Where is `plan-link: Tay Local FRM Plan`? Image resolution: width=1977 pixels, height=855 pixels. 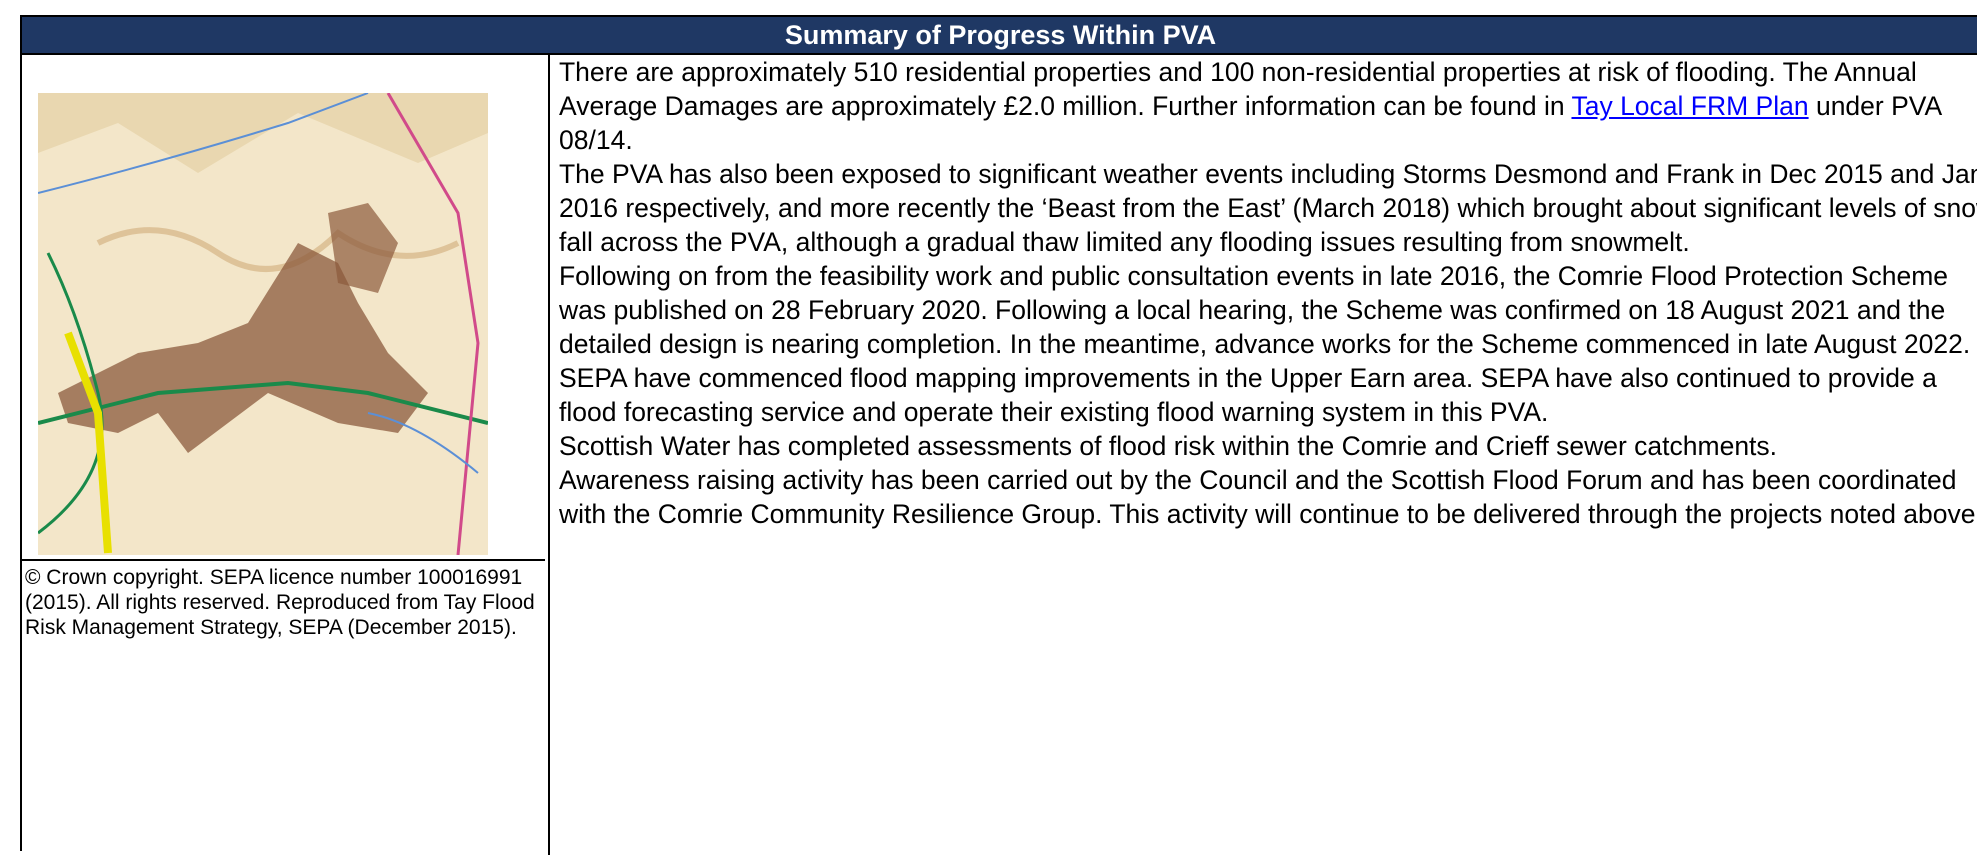 plan-link: Tay Local FRM Plan is located at coordinates (1690, 106).